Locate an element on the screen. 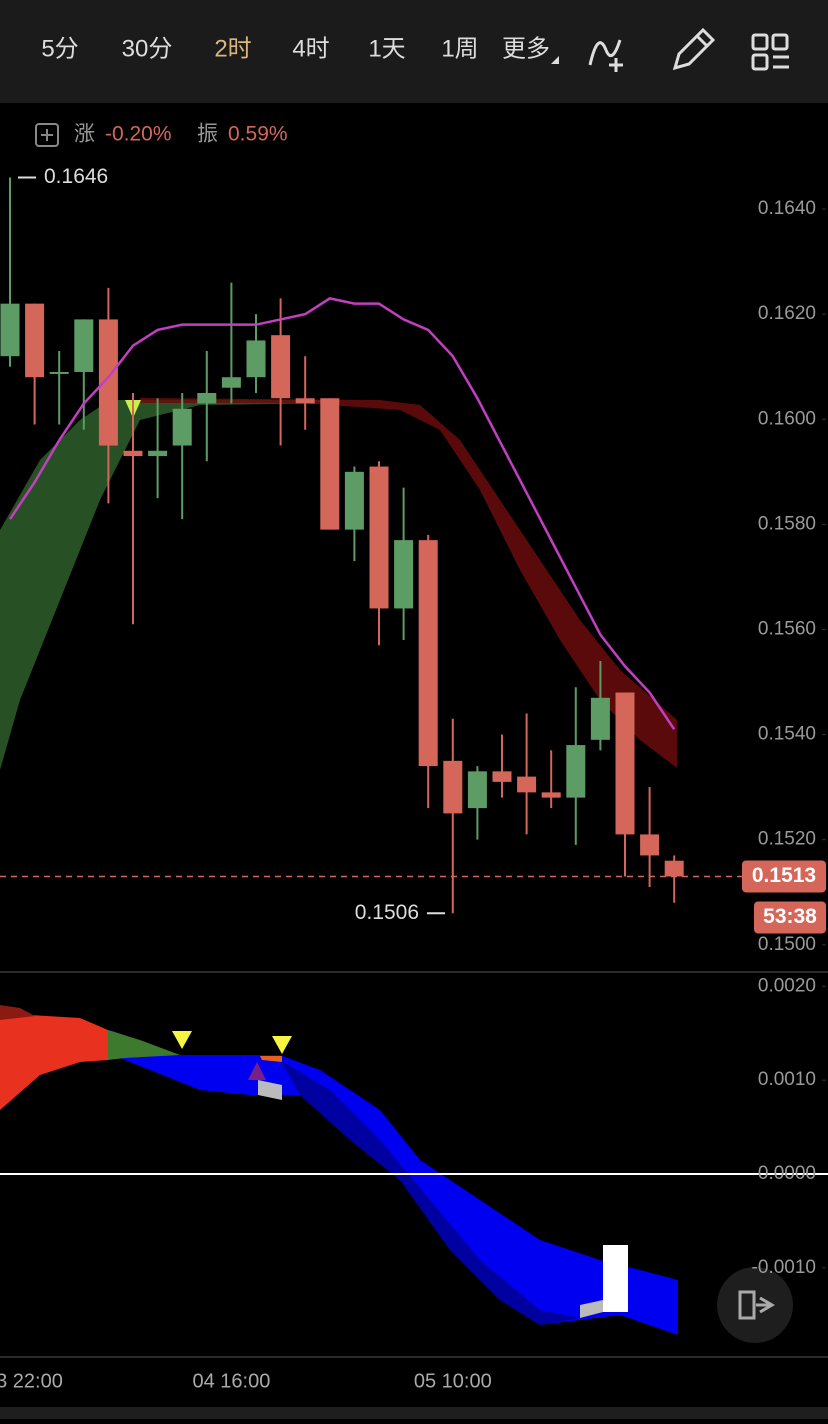 This screenshot has height=1424, width=828. interval-tab: 2时 is located at coordinates (232, 48).